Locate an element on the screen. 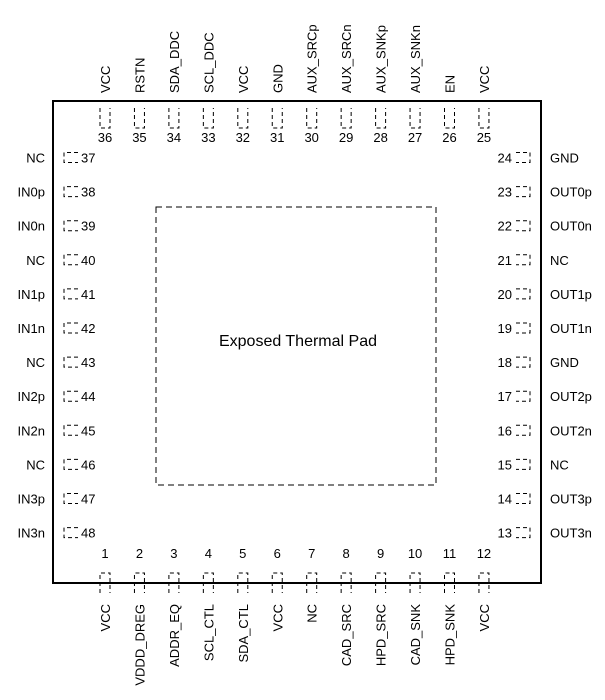 The width and height of the screenshot is (605, 700). pin-number-18: 18 is located at coordinates (505, 362).